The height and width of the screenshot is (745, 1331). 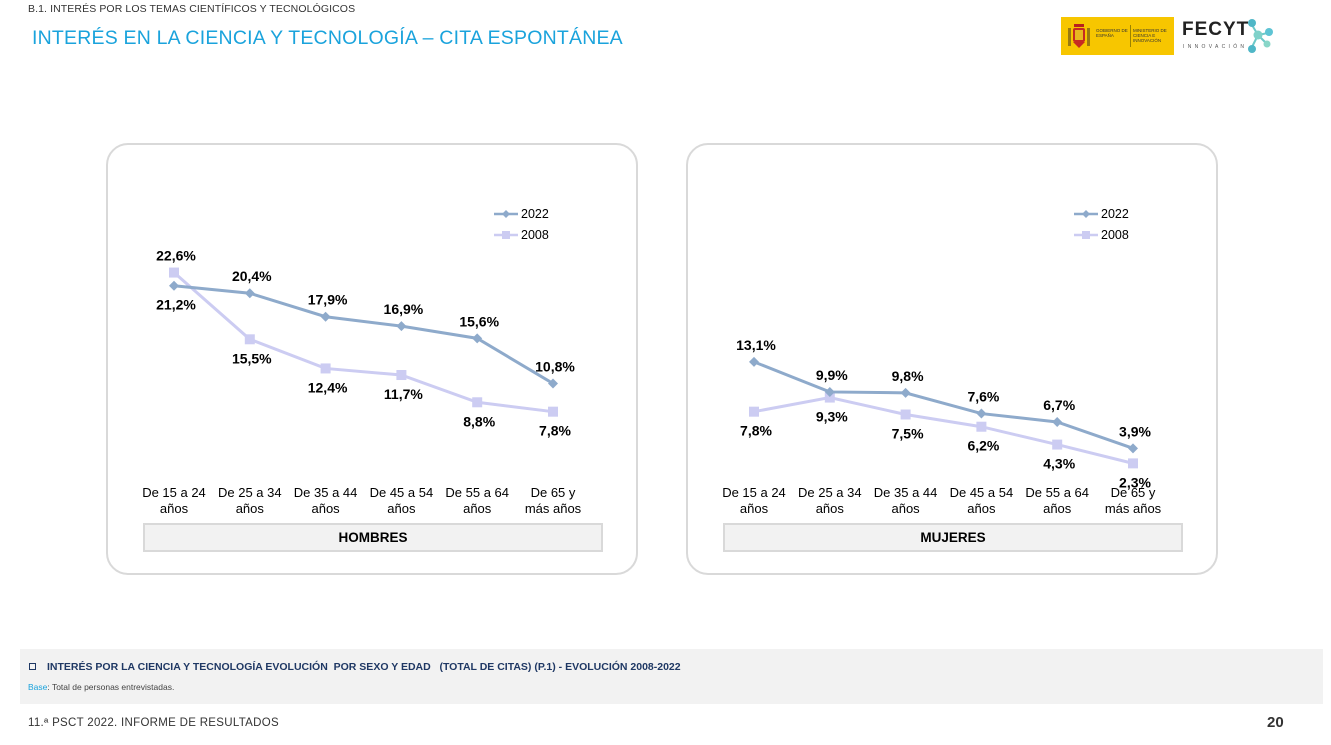 What do you see at coordinates (176, 256) in the screenshot?
I see `data-label-2008-0: 22,6%` at bounding box center [176, 256].